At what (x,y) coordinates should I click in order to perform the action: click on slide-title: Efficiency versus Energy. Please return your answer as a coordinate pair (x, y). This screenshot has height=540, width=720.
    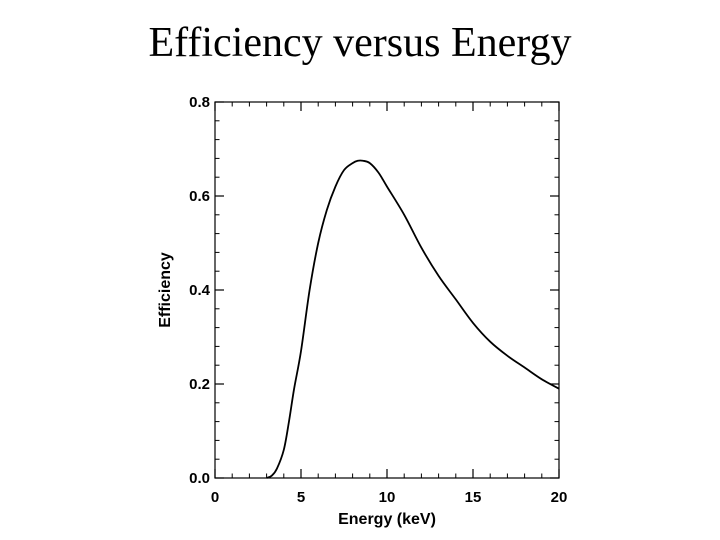
    Looking at the image, I should click on (360, 43).